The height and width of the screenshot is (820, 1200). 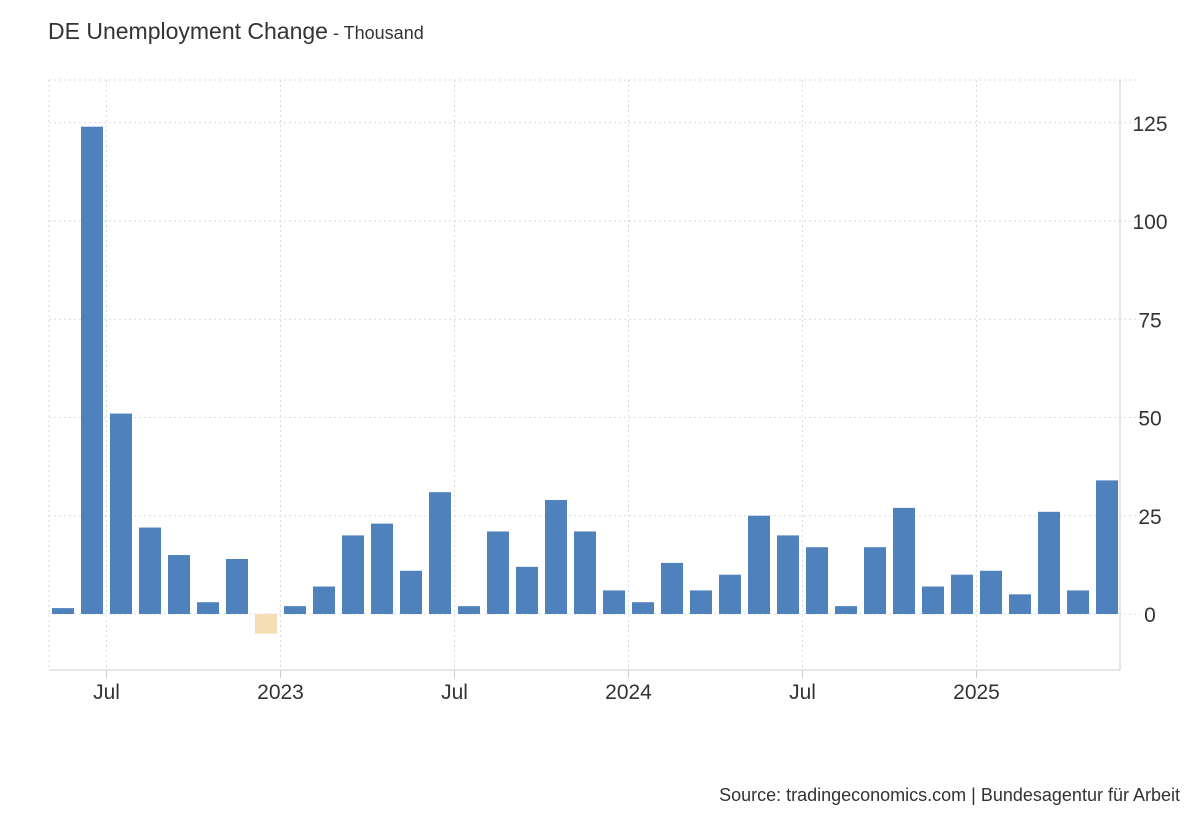 What do you see at coordinates (1150, 615) in the screenshot?
I see `y-tick-label: 0` at bounding box center [1150, 615].